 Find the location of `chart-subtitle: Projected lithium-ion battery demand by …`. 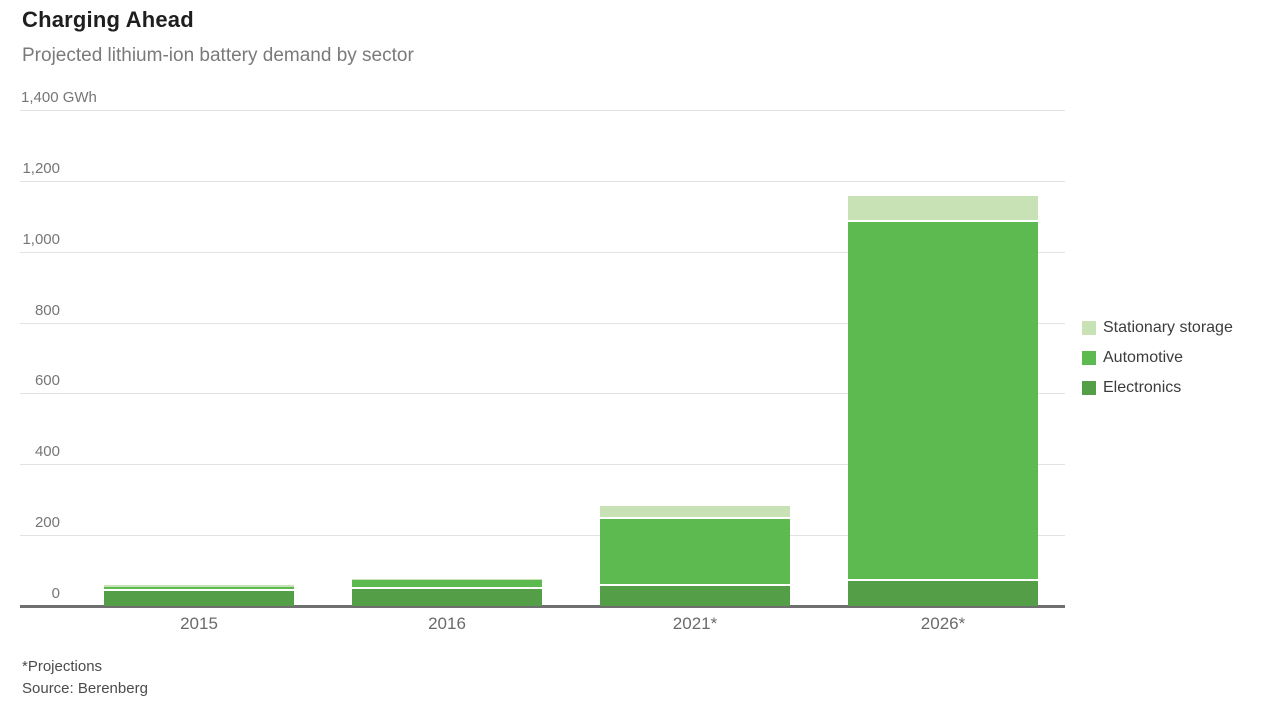

chart-subtitle: Projected lithium-ion battery demand by … is located at coordinates (218, 55).